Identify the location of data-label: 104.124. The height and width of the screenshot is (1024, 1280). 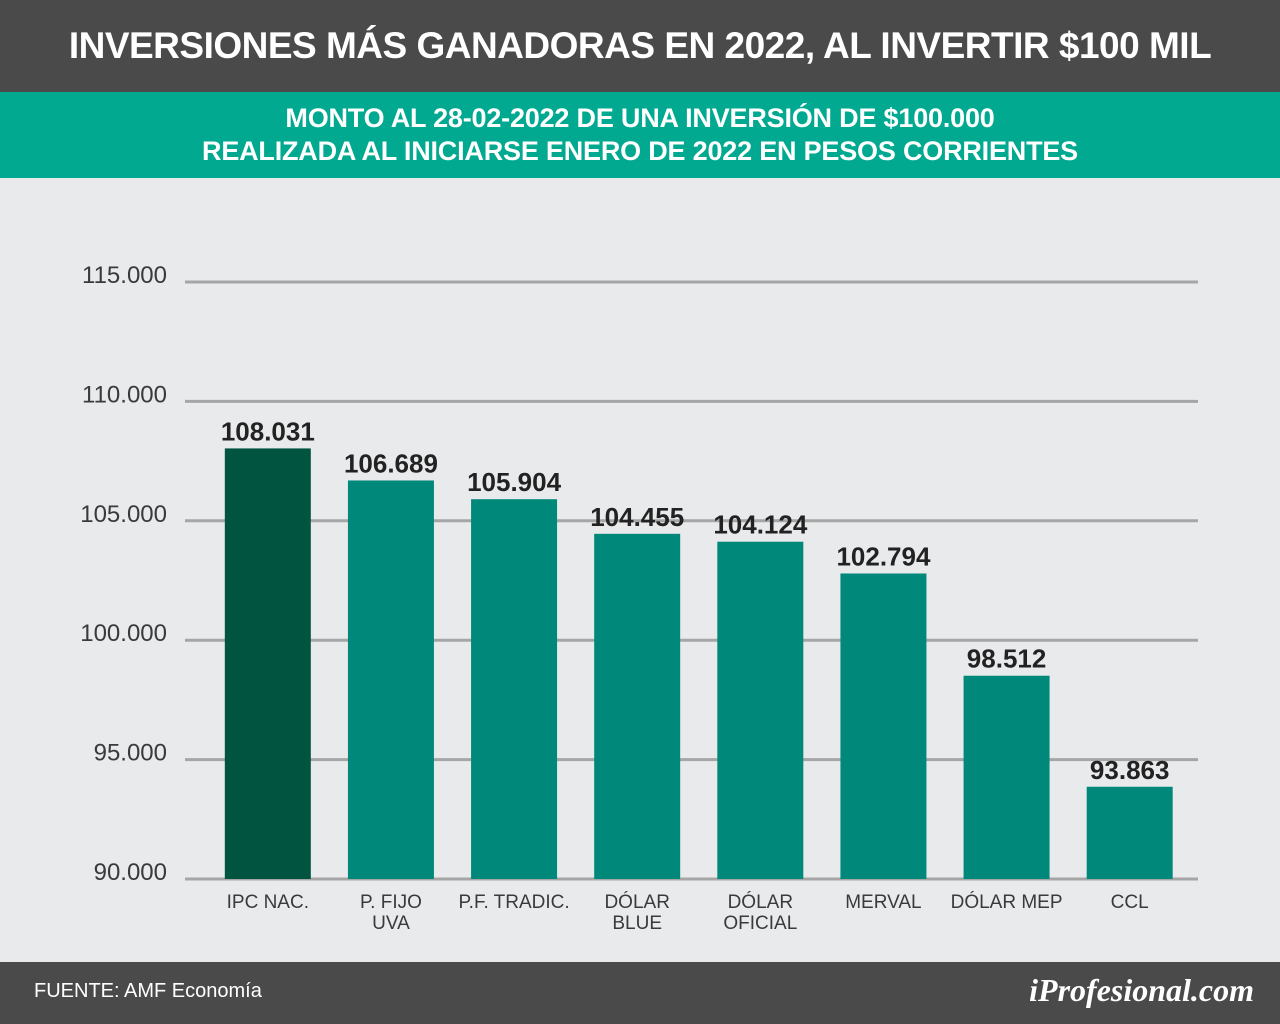
(760, 525).